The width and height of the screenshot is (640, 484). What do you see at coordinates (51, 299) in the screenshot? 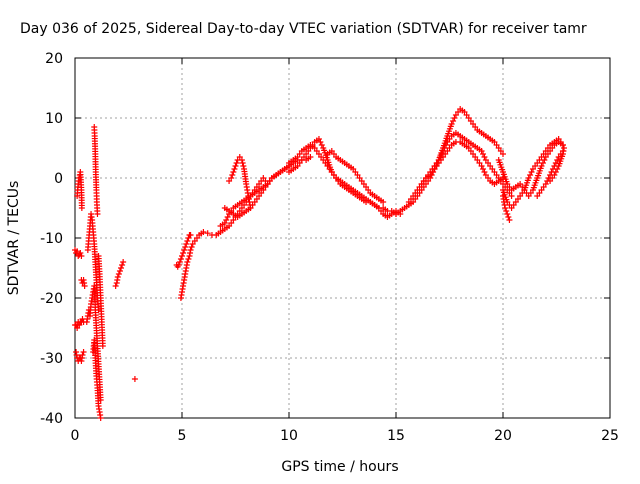
I see `y-tick-label: -20` at bounding box center [51, 299].